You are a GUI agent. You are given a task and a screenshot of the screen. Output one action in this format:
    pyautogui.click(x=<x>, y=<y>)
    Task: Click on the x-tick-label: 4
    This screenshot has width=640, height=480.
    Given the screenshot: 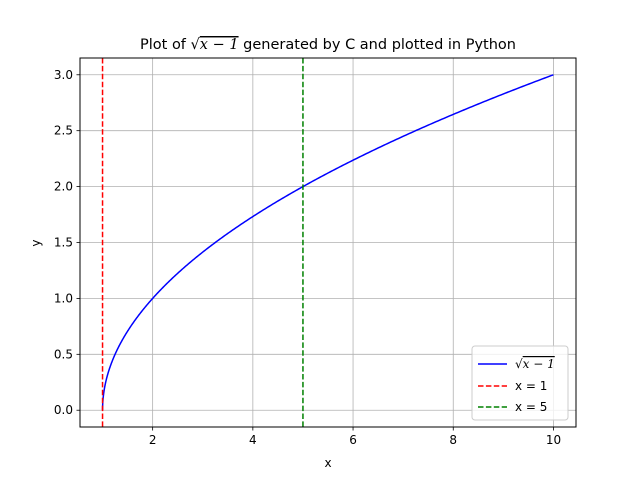 What is the action you would take?
    pyautogui.click(x=253, y=440)
    